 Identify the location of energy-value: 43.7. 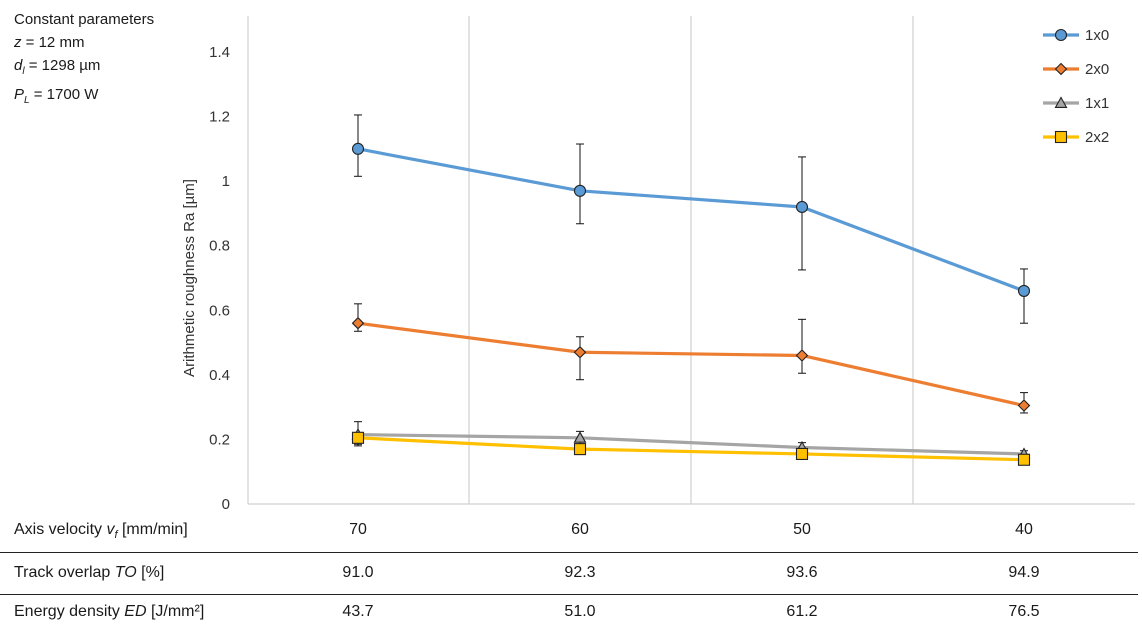
(358, 611).